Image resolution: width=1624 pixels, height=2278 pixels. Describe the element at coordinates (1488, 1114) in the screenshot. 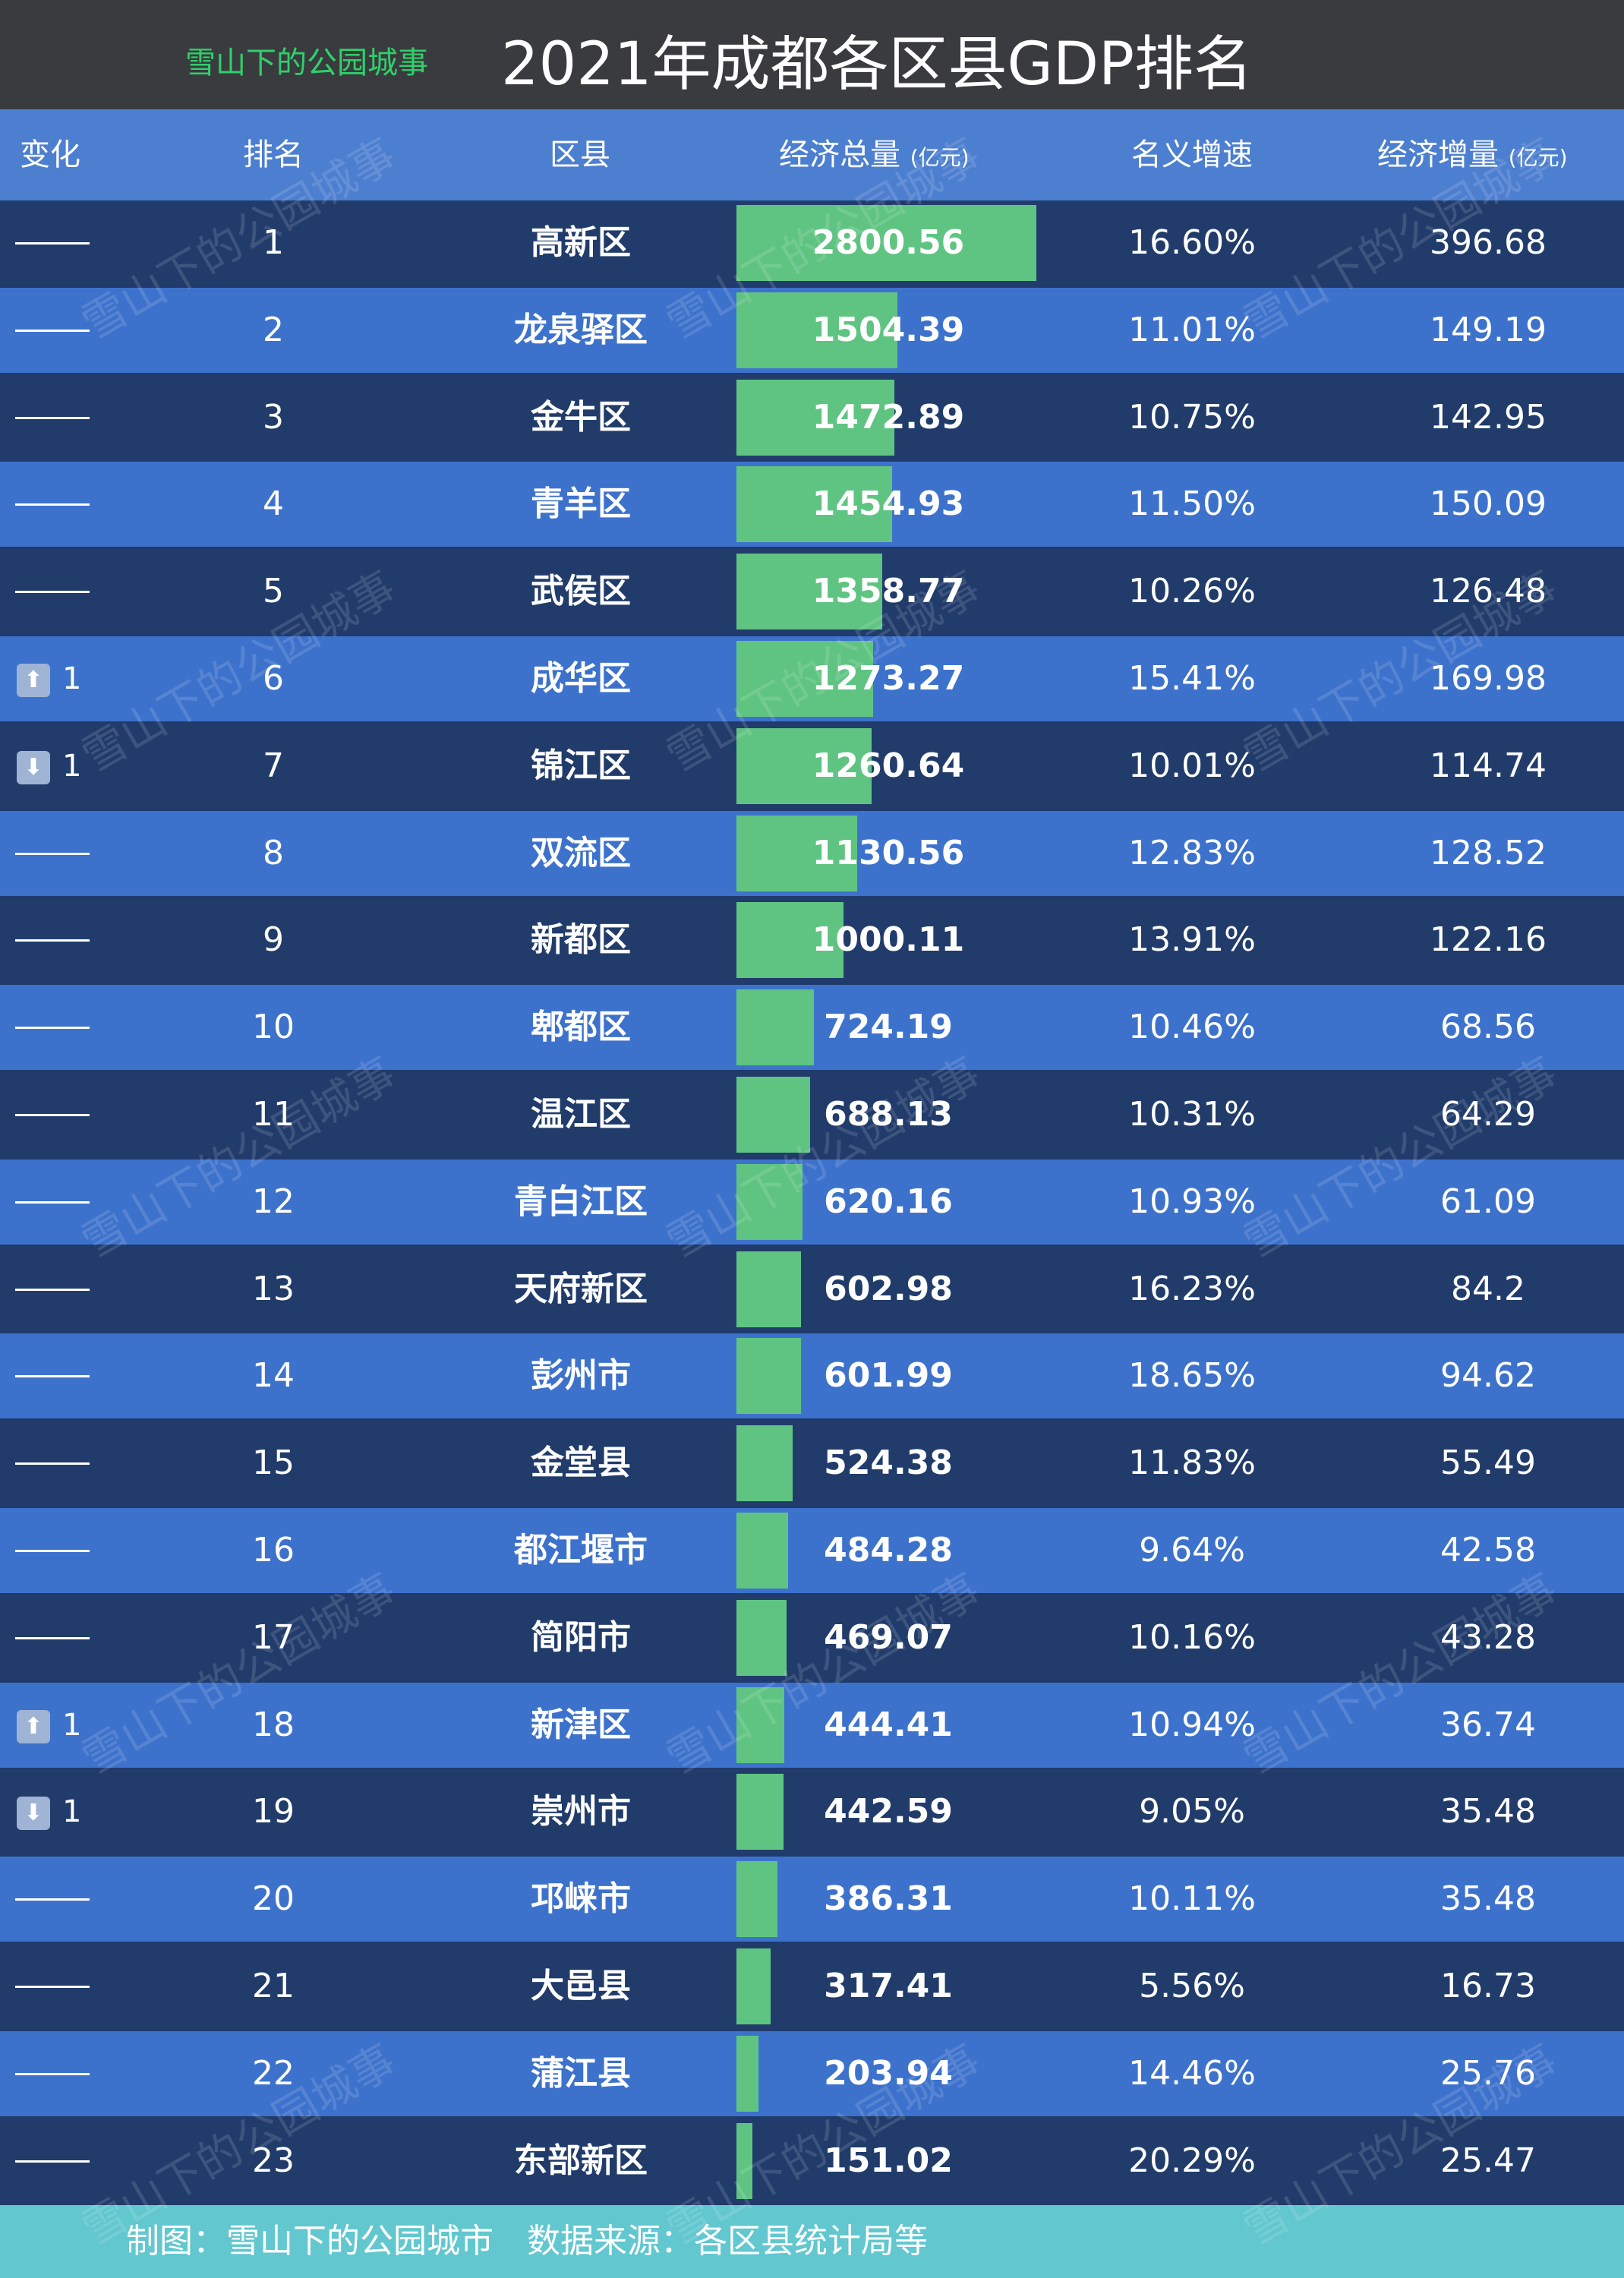

I see `increase-value: 64.29` at that location.